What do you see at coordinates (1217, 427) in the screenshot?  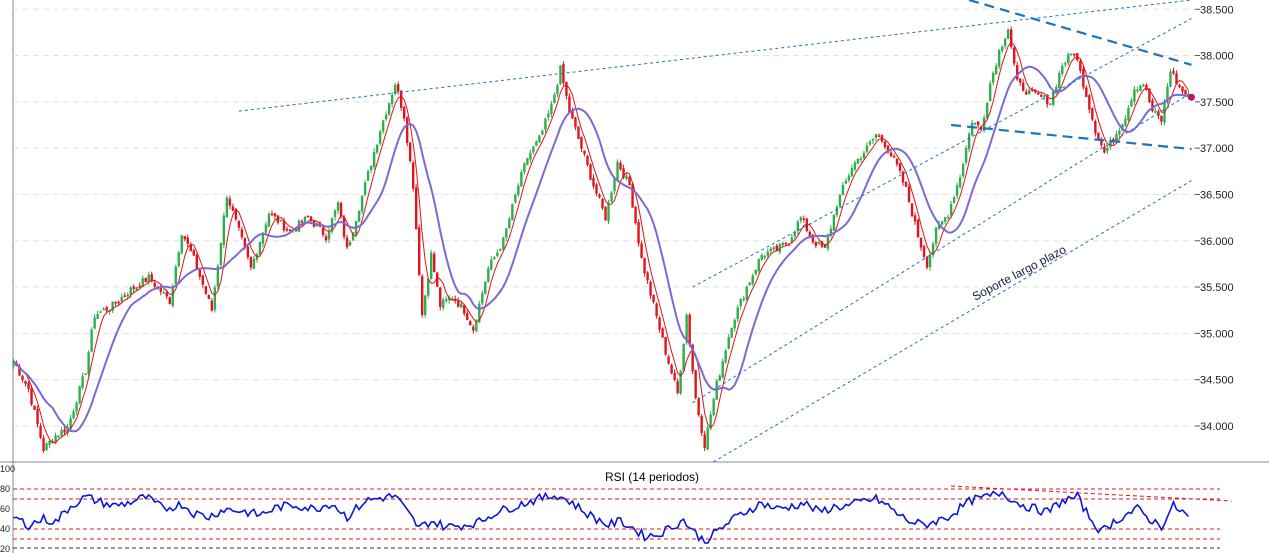 I see `price-tick-label: 34.000` at bounding box center [1217, 427].